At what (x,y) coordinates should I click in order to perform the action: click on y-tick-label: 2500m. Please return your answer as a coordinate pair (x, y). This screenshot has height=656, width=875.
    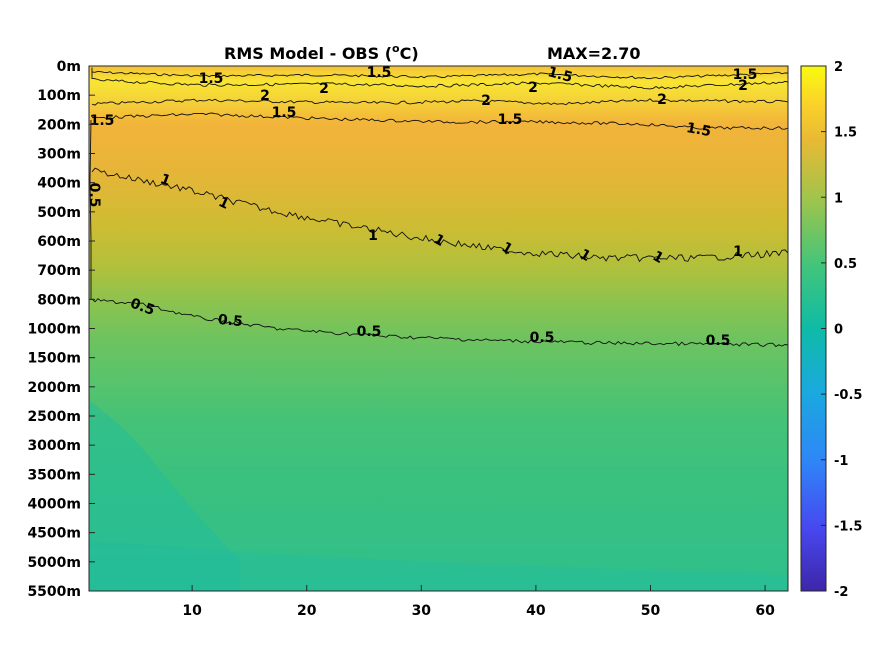
    Looking at the image, I should click on (54, 417).